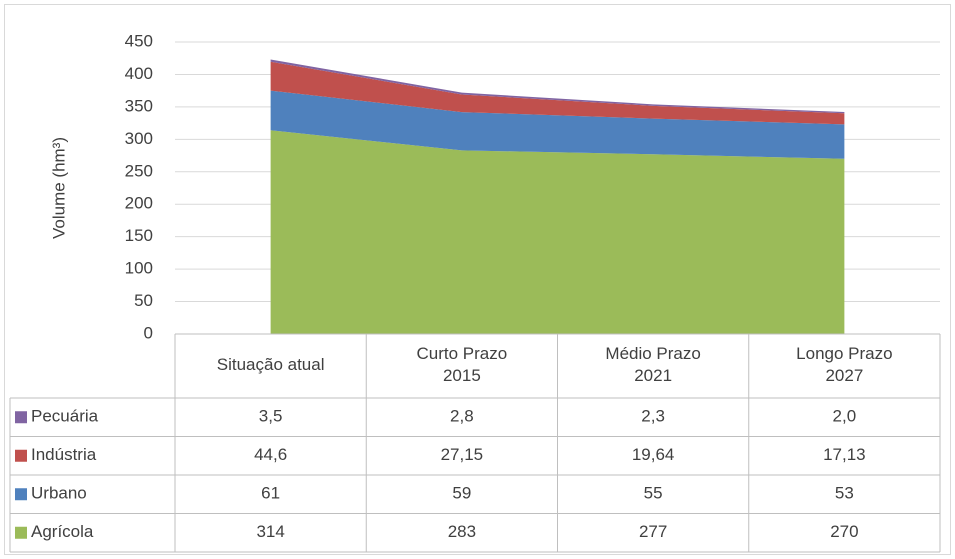 This screenshot has width=955, height=559. What do you see at coordinates (139, 268) in the screenshot?
I see `y-tick-label: 100` at bounding box center [139, 268].